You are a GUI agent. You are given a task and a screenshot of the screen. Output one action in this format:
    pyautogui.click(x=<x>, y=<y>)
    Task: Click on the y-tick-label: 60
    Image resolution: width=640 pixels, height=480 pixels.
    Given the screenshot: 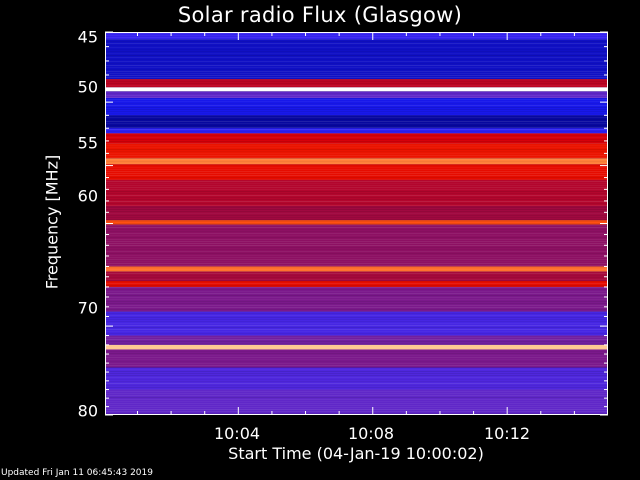 What is the action you would take?
    pyautogui.click(x=87, y=196)
    